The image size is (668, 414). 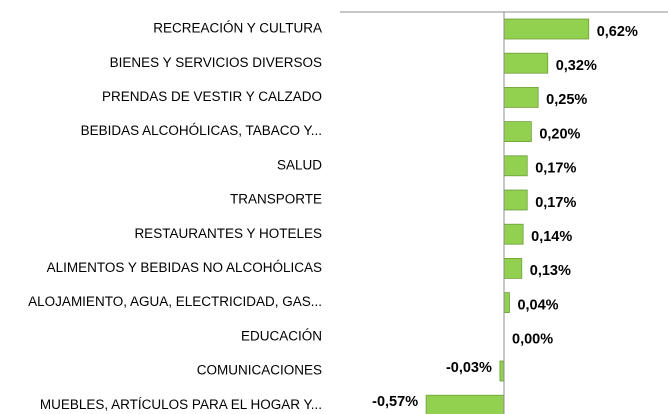 What do you see at coordinates (537, 305) in the screenshot?
I see `value-label: 0,04%` at bounding box center [537, 305].